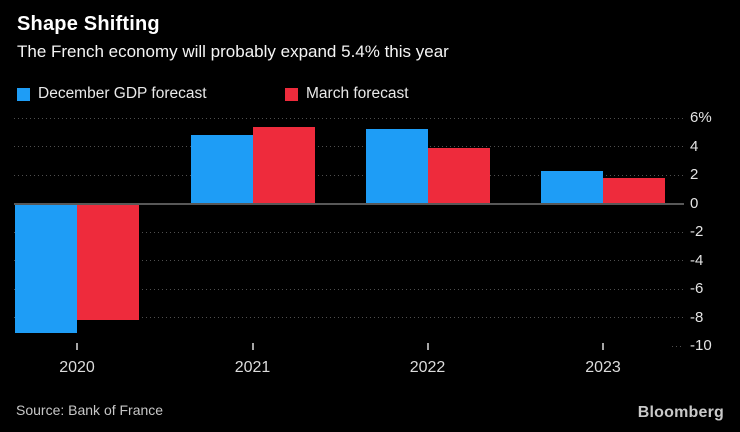 The width and height of the screenshot is (740, 432). What do you see at coordinates (77, 367) in the screenshot?
I see `x-tick-label: 2020` at bounding box center [77, 367].